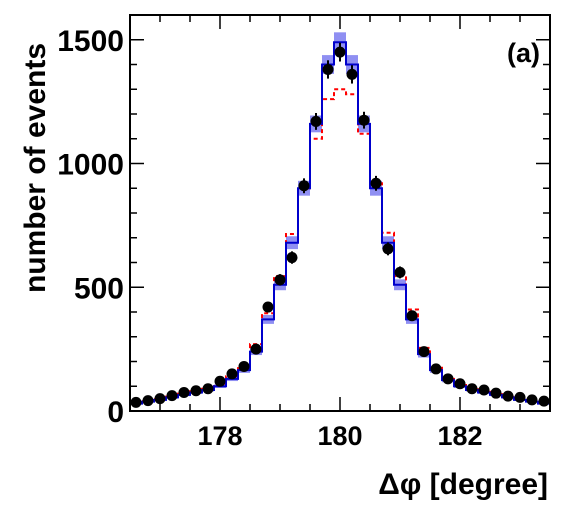 Image resolution: width=567 pixels, height=519 pixels. Describe the element at coordinates (219, 436) in the screenshot. I see `x-tick-label: 178` at that location.